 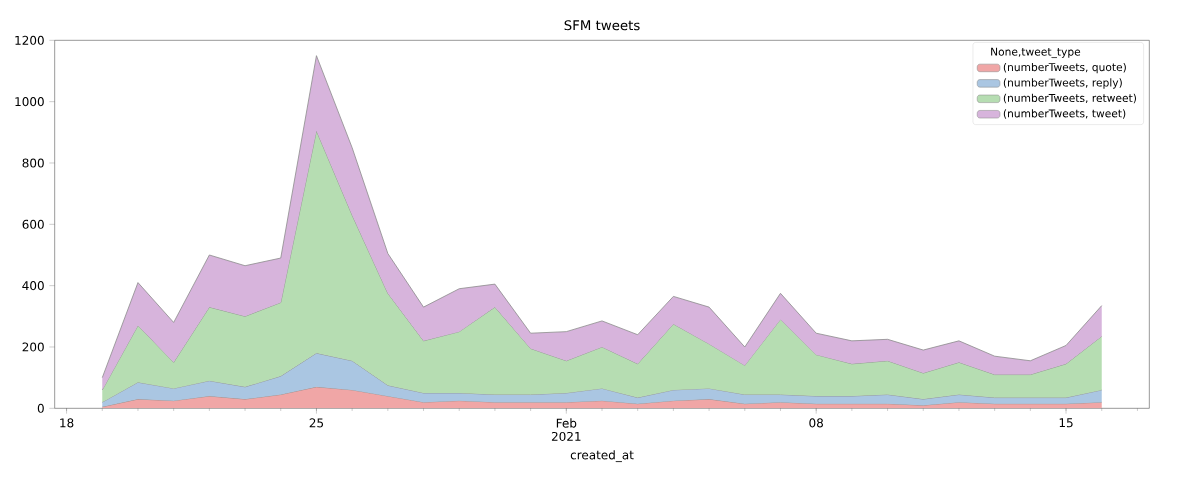 I want to click on chart-title: SFM tweets, so click(x=602, y=25).